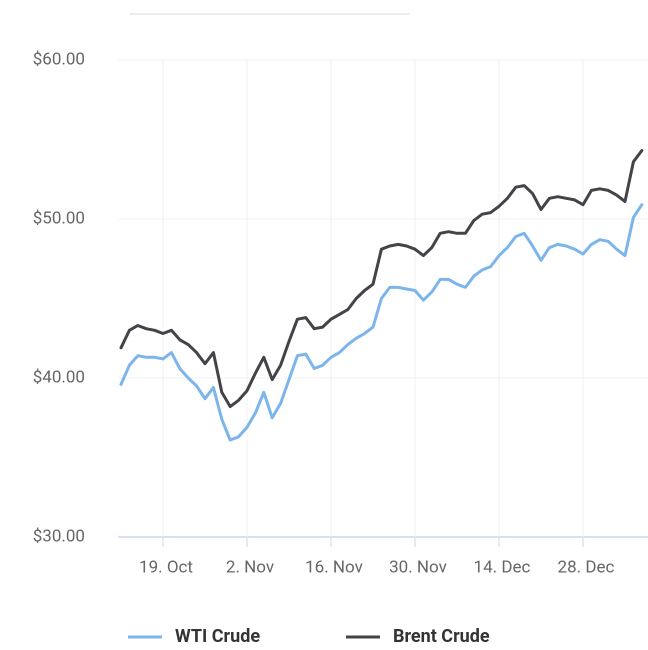 The image size is (648, 650). Describe the element at coordinates (217, 636) in the screenshot. I see `legend-label: WTI Crude` at that location.